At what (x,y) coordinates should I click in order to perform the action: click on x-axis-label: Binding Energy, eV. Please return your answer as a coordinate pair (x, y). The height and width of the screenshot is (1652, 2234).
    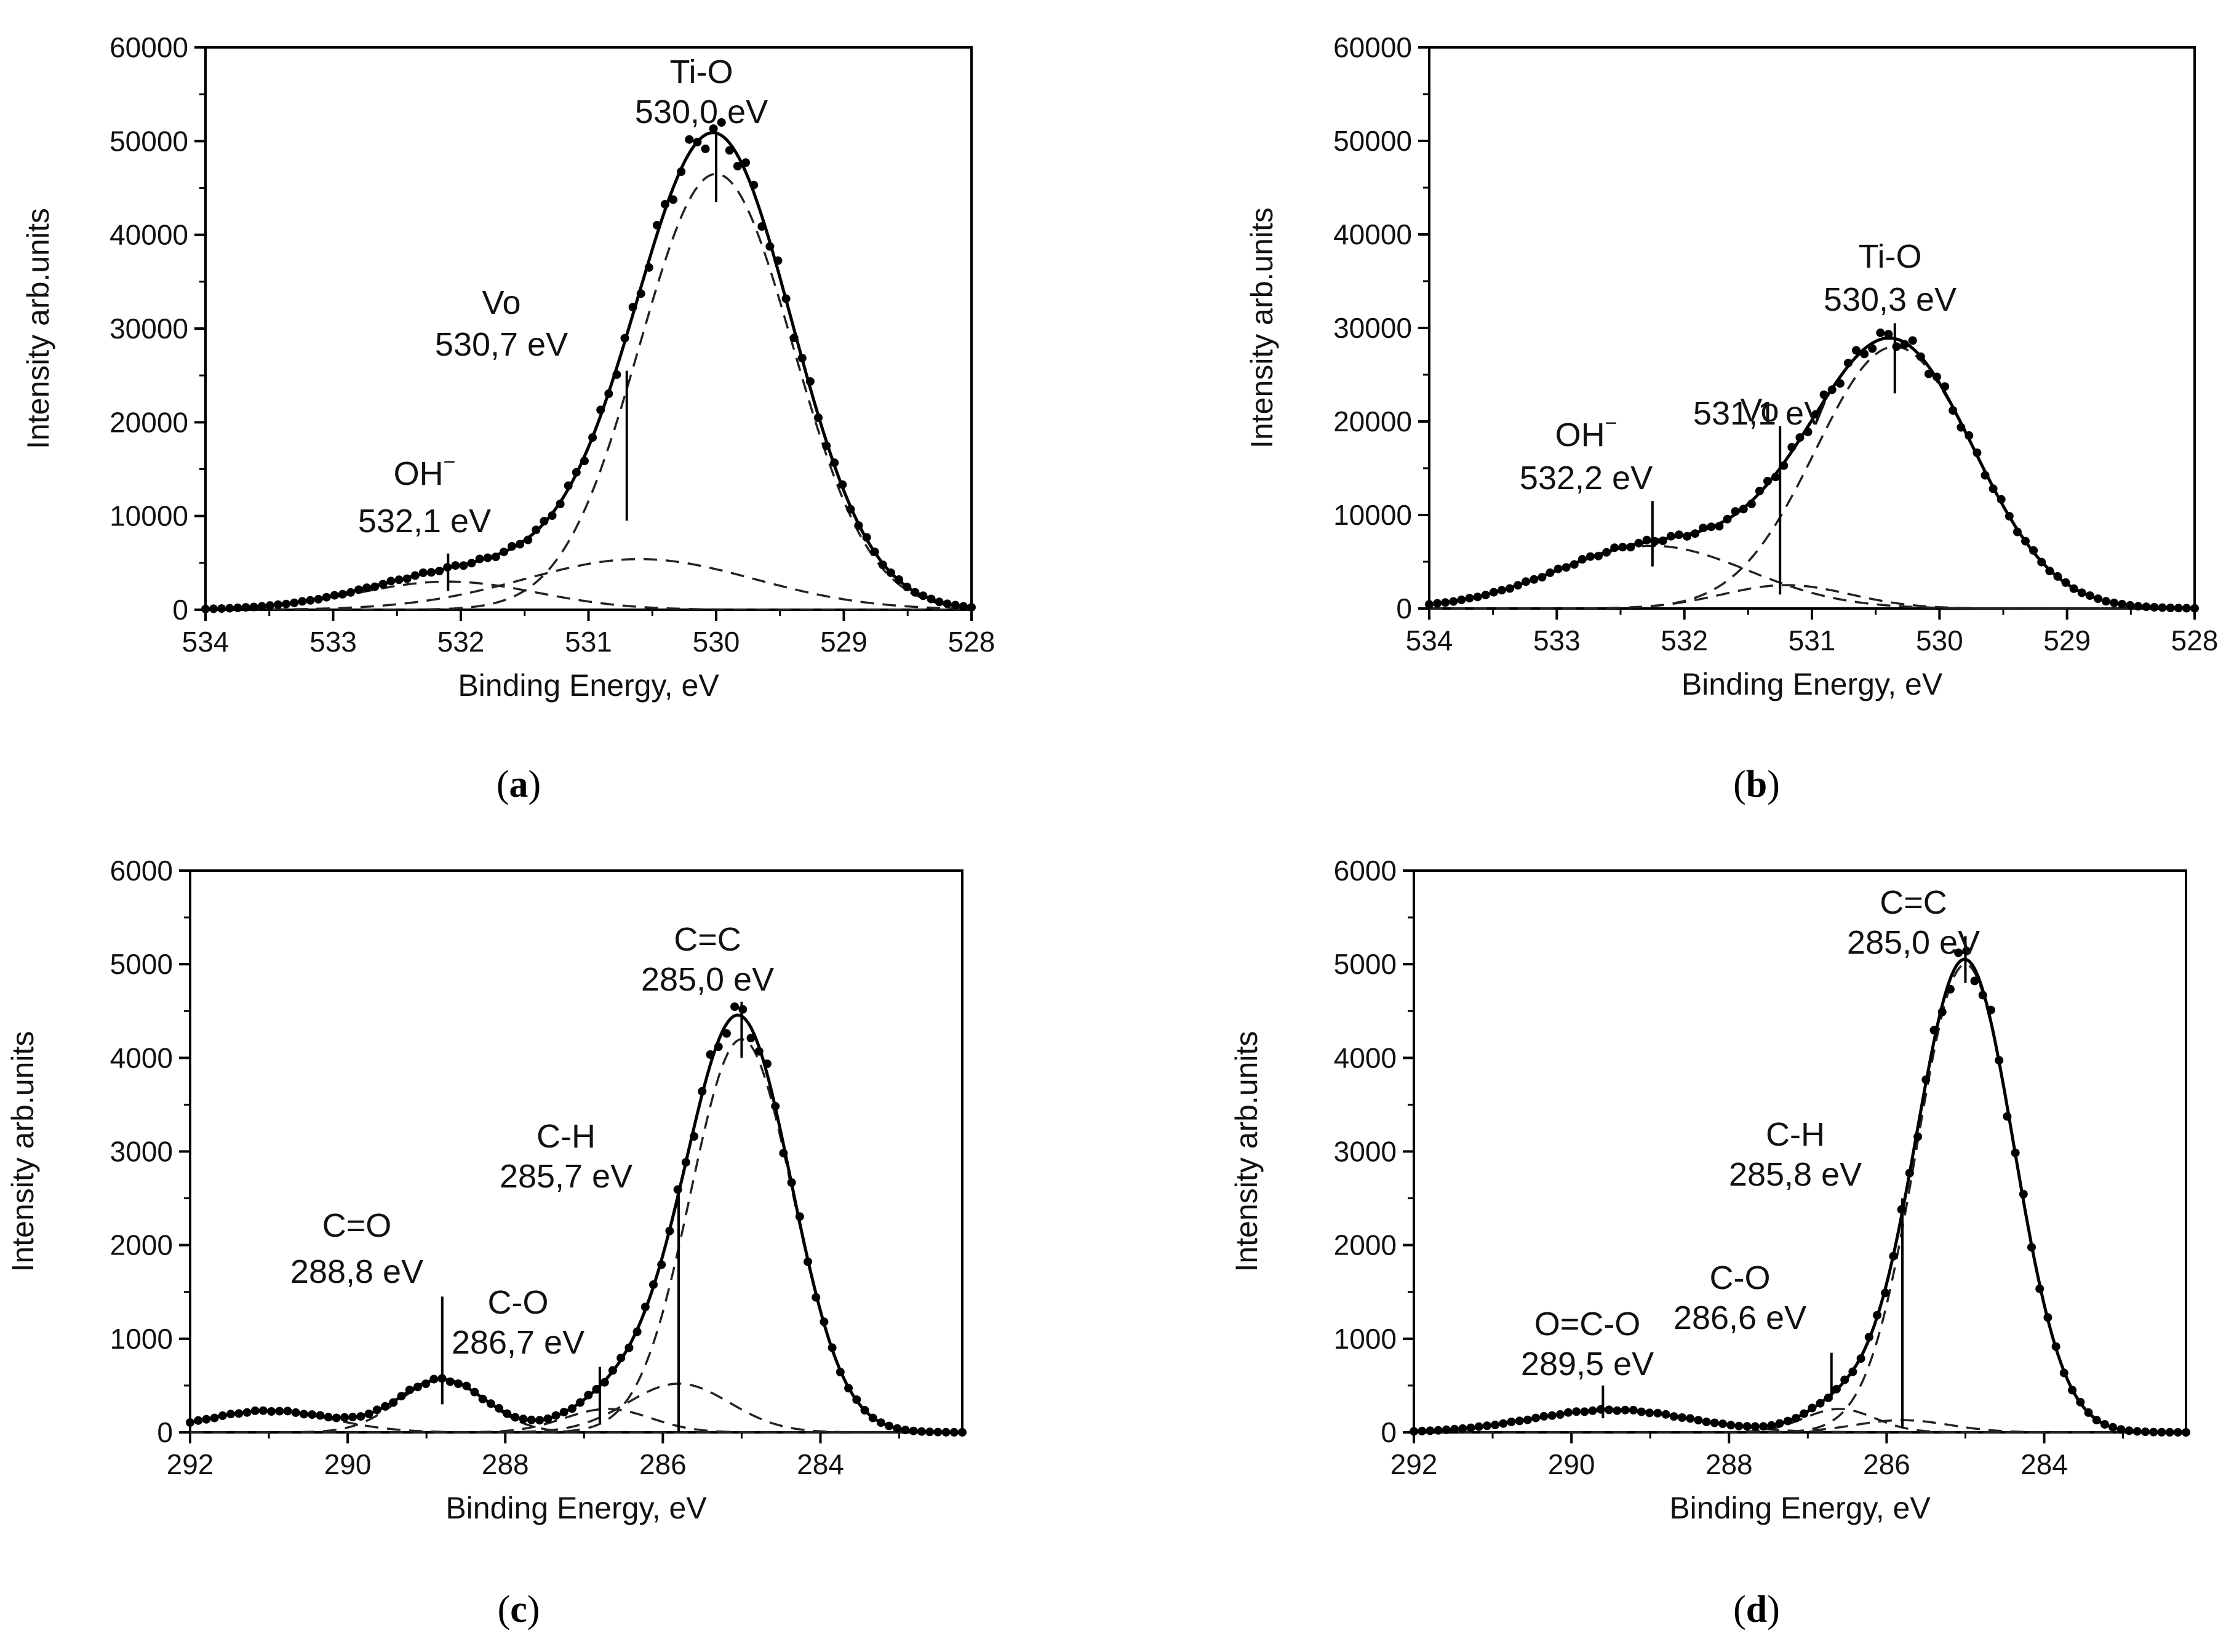
    Looking at the image, I should click on (576, 1508).